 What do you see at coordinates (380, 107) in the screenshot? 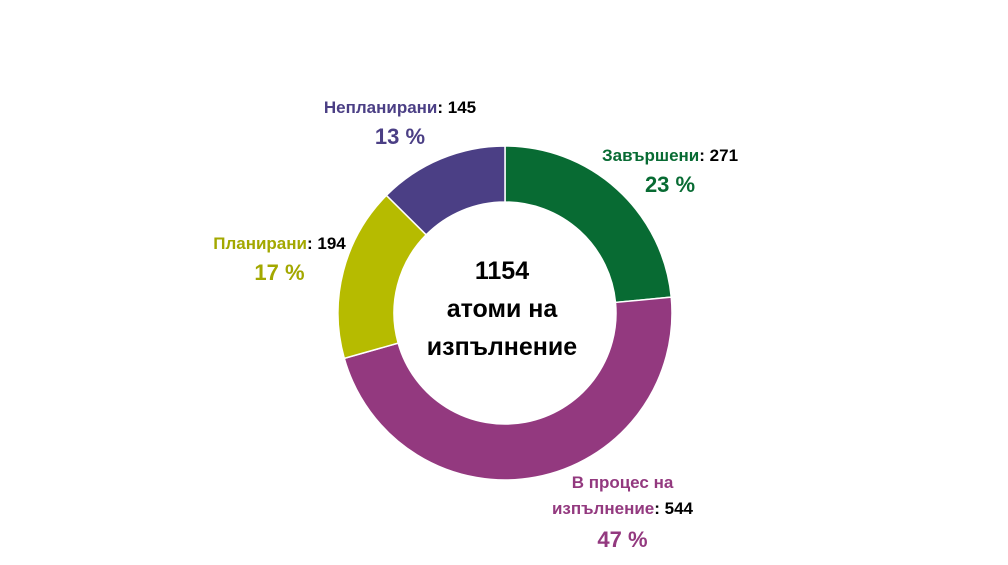
I see `label-unplanned-name: Непланирани` at bounding box center [380, 107].